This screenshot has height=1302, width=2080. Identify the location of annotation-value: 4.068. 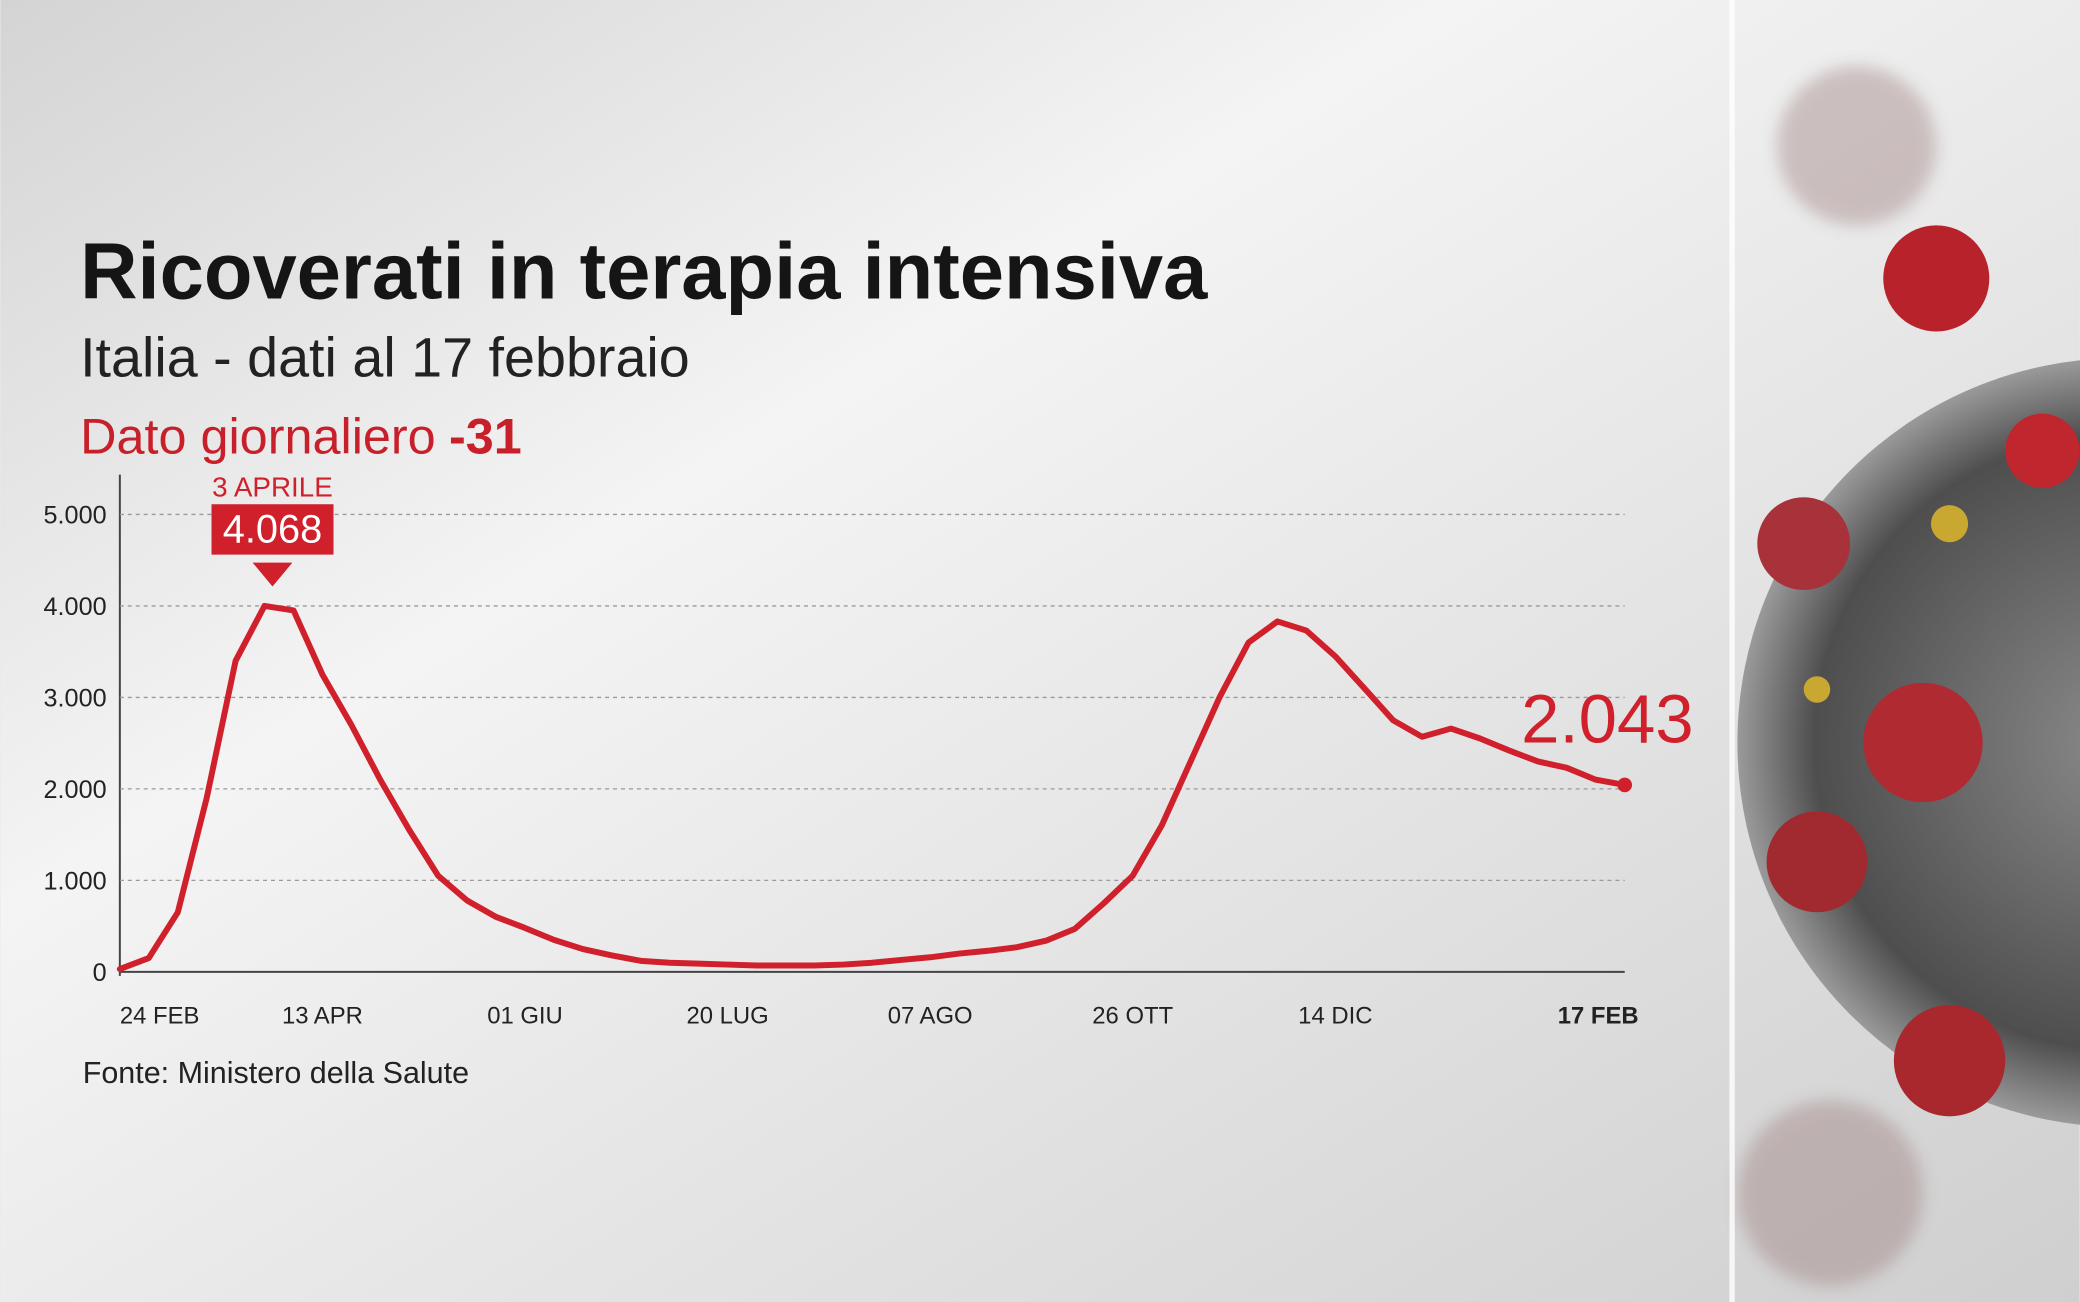
(273, 530).